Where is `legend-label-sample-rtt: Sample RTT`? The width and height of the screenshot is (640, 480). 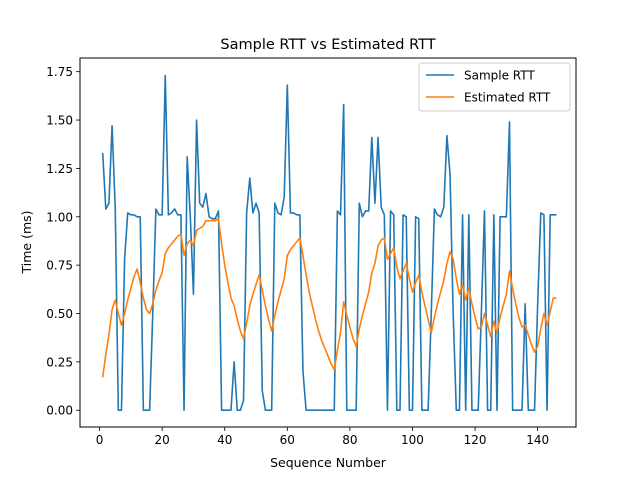 legend-label-sample-rtt: Sample RTT is located at coordinates (499, 76).